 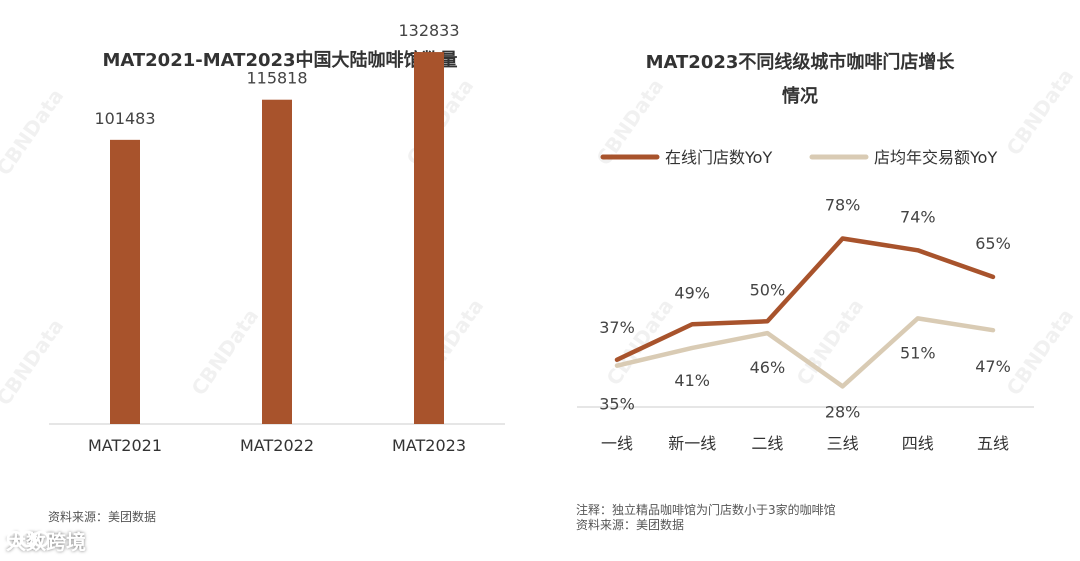 What do you see at coordinates (692, 443) in the screenshot?
I see `x-tick-label: 新一线` at bounding box center [692, 443].